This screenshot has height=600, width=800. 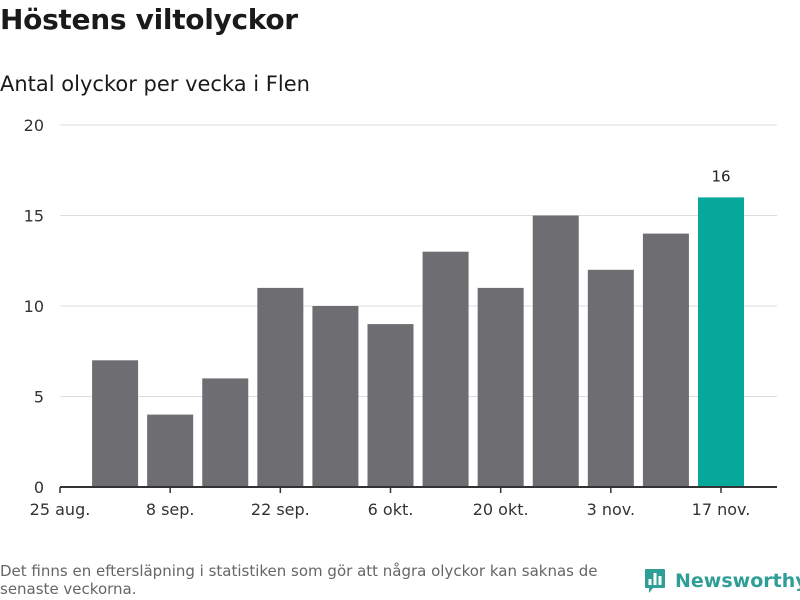 I want to click on x-tick-label: 3 nov., so click(x=611, y=509).